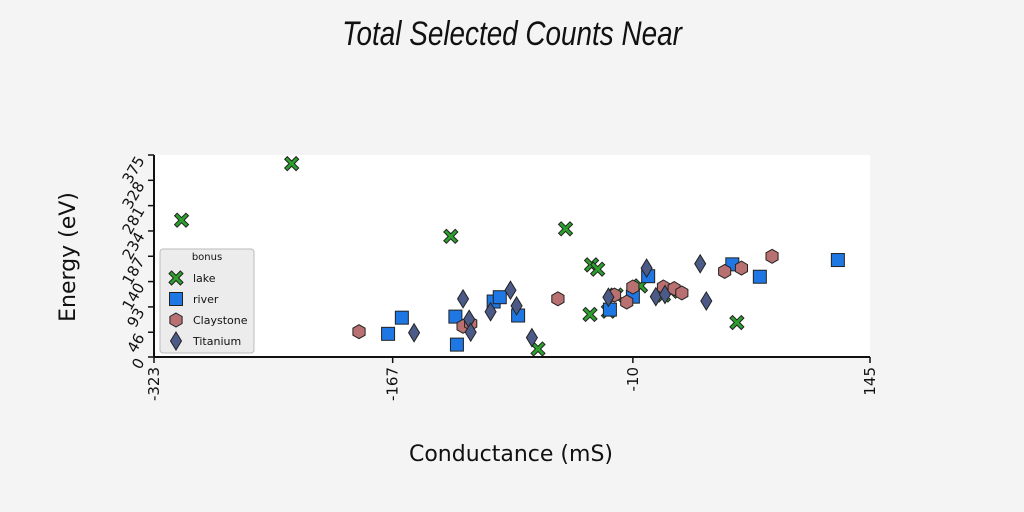 The image size is (1024, 512). I want to click on y-axis-label: Energy (eV), so click(68, 257).